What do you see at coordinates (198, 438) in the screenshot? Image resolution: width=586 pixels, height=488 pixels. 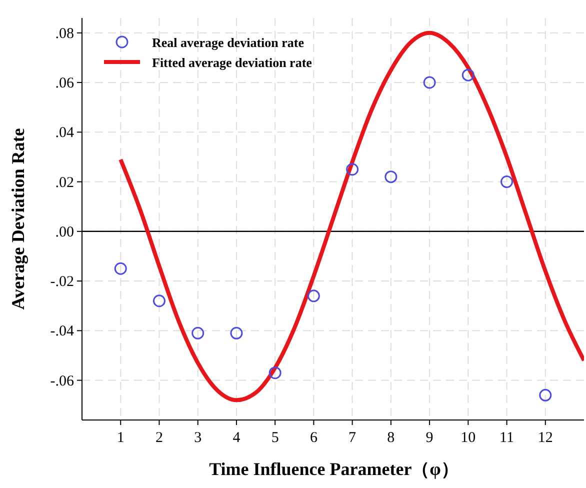 I see `x-tick-label: 3` at bounding box center [198, 438].